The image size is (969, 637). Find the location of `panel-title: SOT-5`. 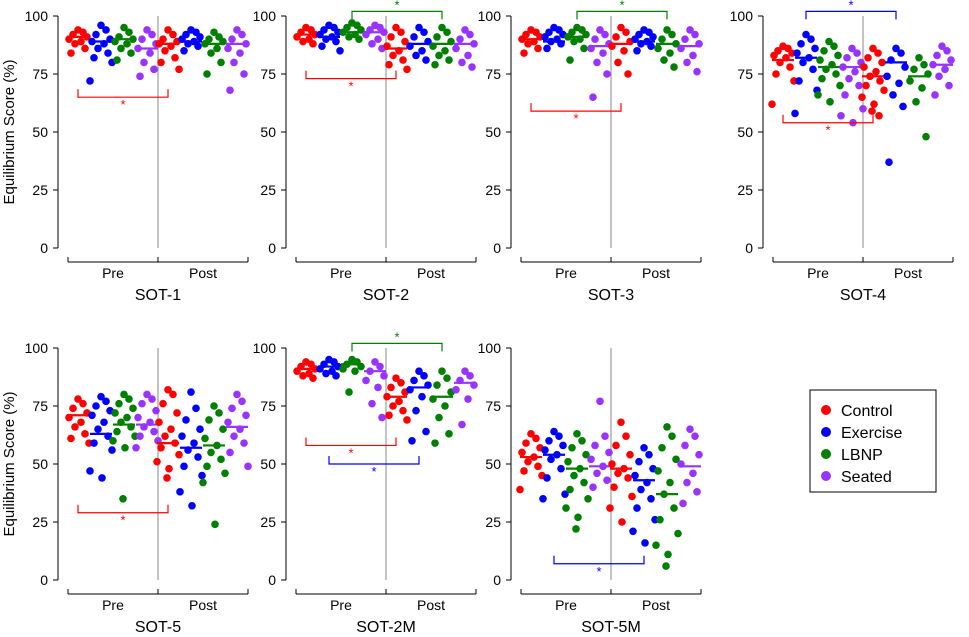

panel-title: SOT-5 is located at coordinates (158, 627).